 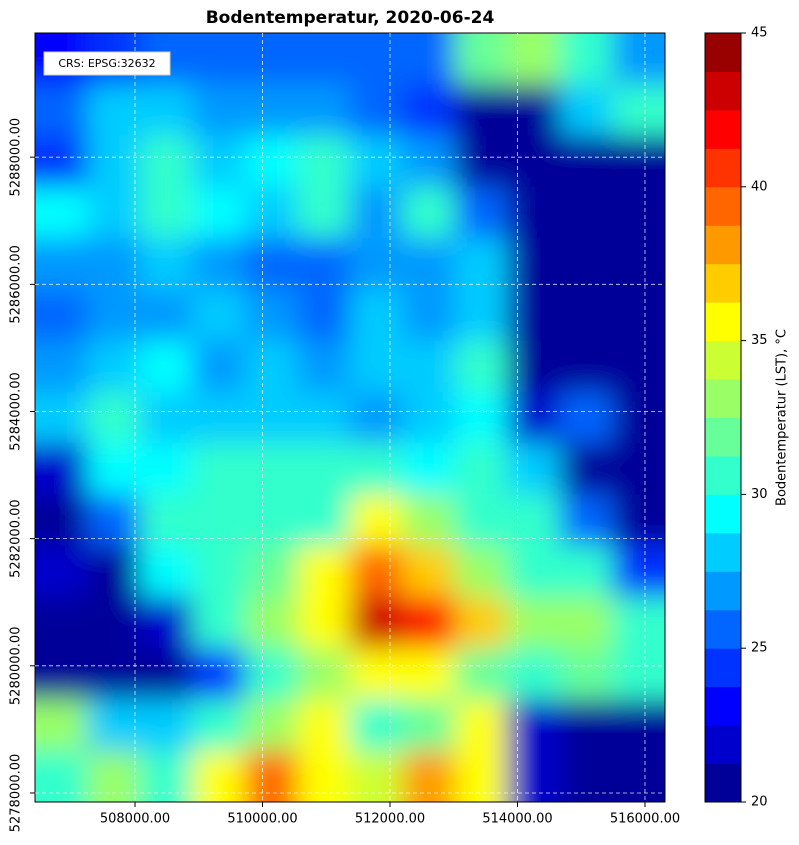 I want to click on x-tick-label: 512000.00, so click(x=390, y=819).